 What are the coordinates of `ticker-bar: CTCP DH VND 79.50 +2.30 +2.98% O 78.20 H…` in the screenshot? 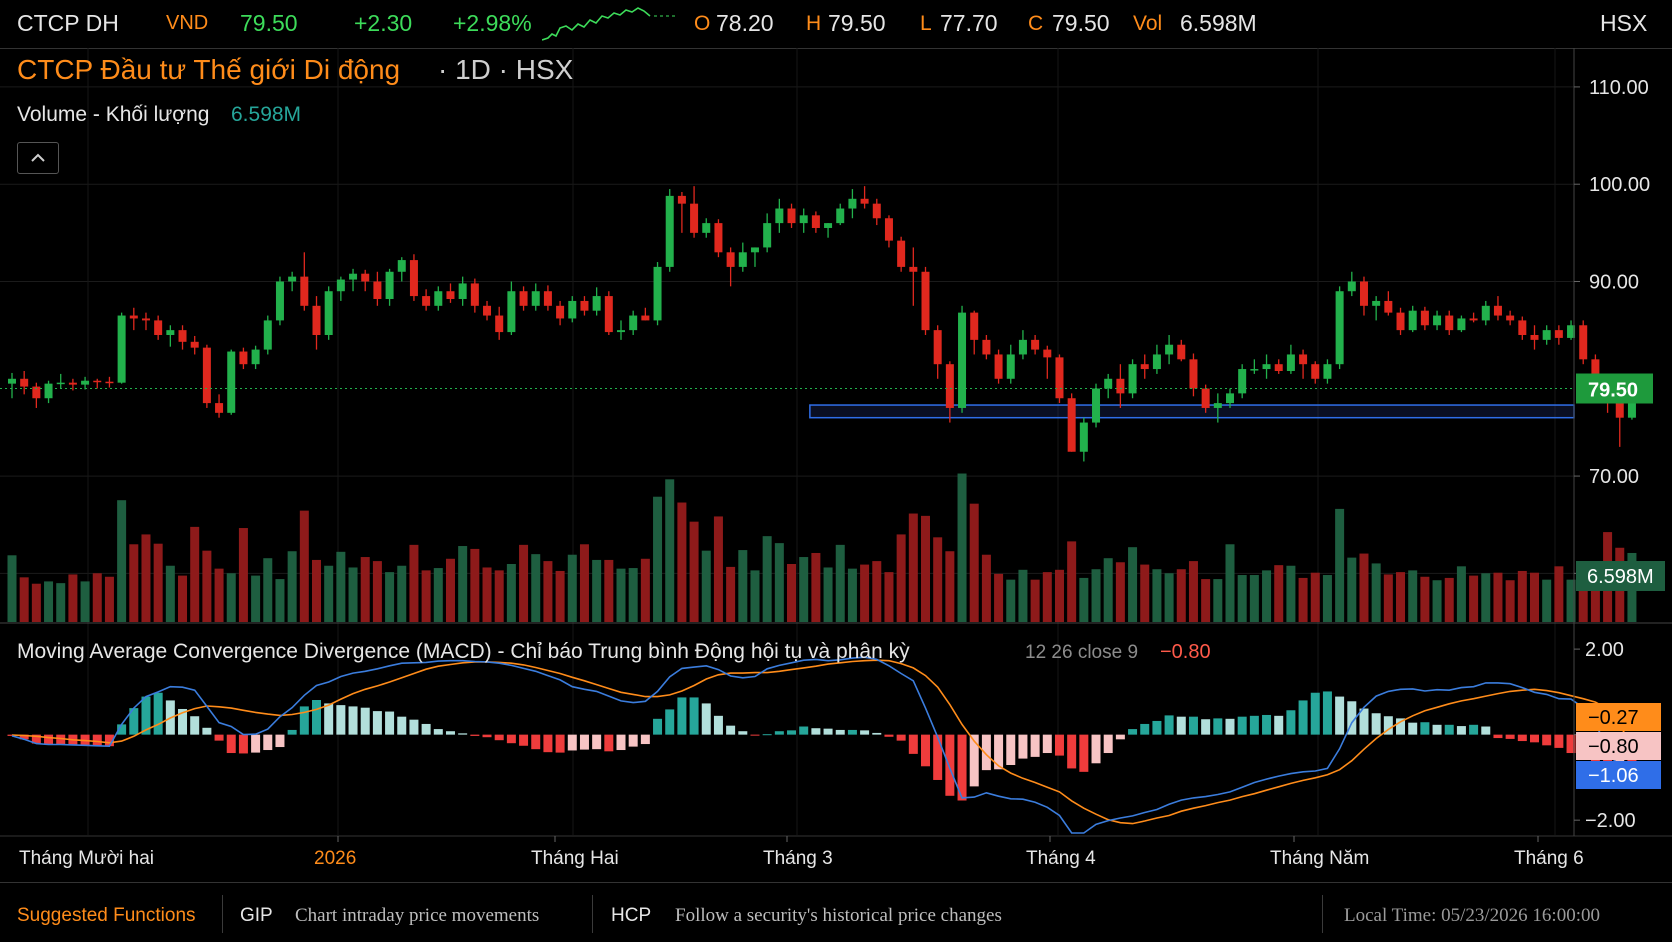 It's located at (836, 24).